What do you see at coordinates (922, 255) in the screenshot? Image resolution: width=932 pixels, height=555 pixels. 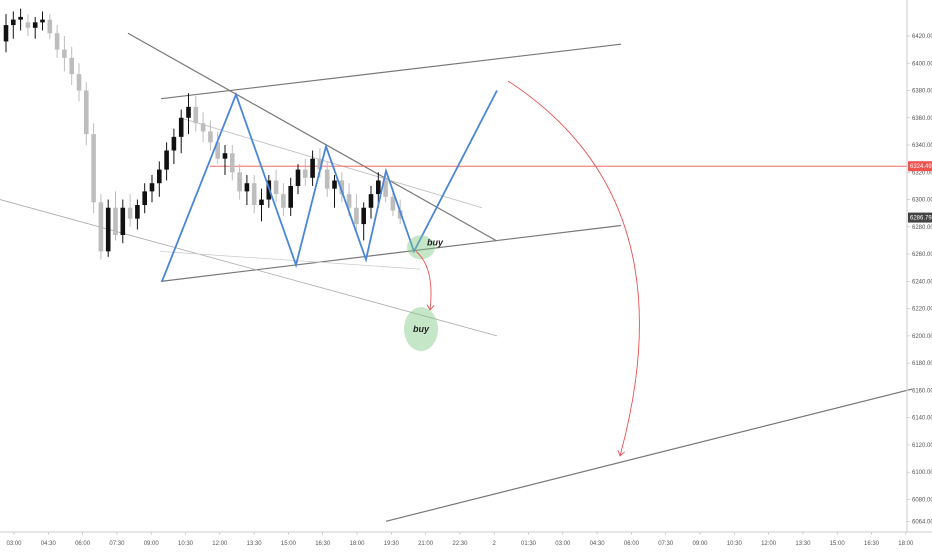 I see `price-tick-label: 6260.00` at bounding box center [922, 255].